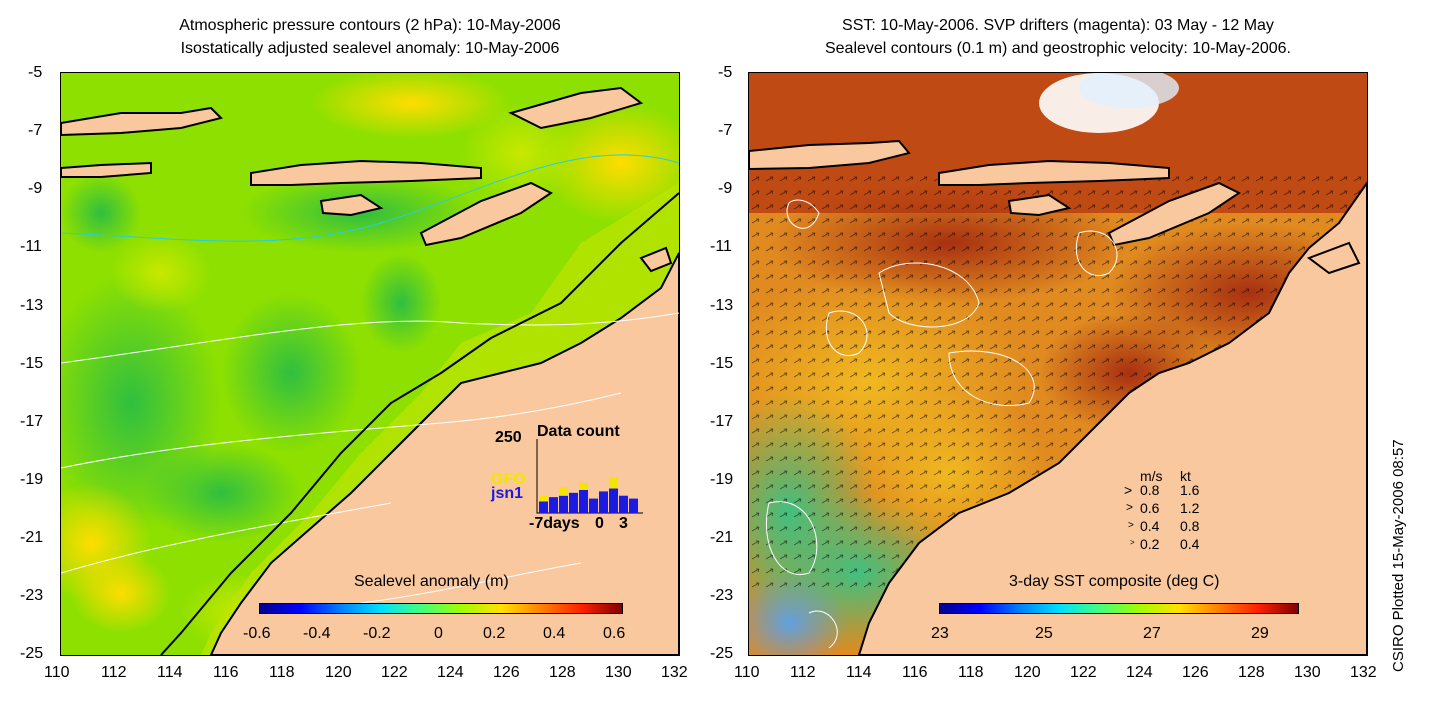 The height and width of the screenshot is (720, 1441). What do you see at coordinates (1150, 544) in the screenshot?
I see `legend-ms-value: 0.2` at bounding box center [1150, 544].